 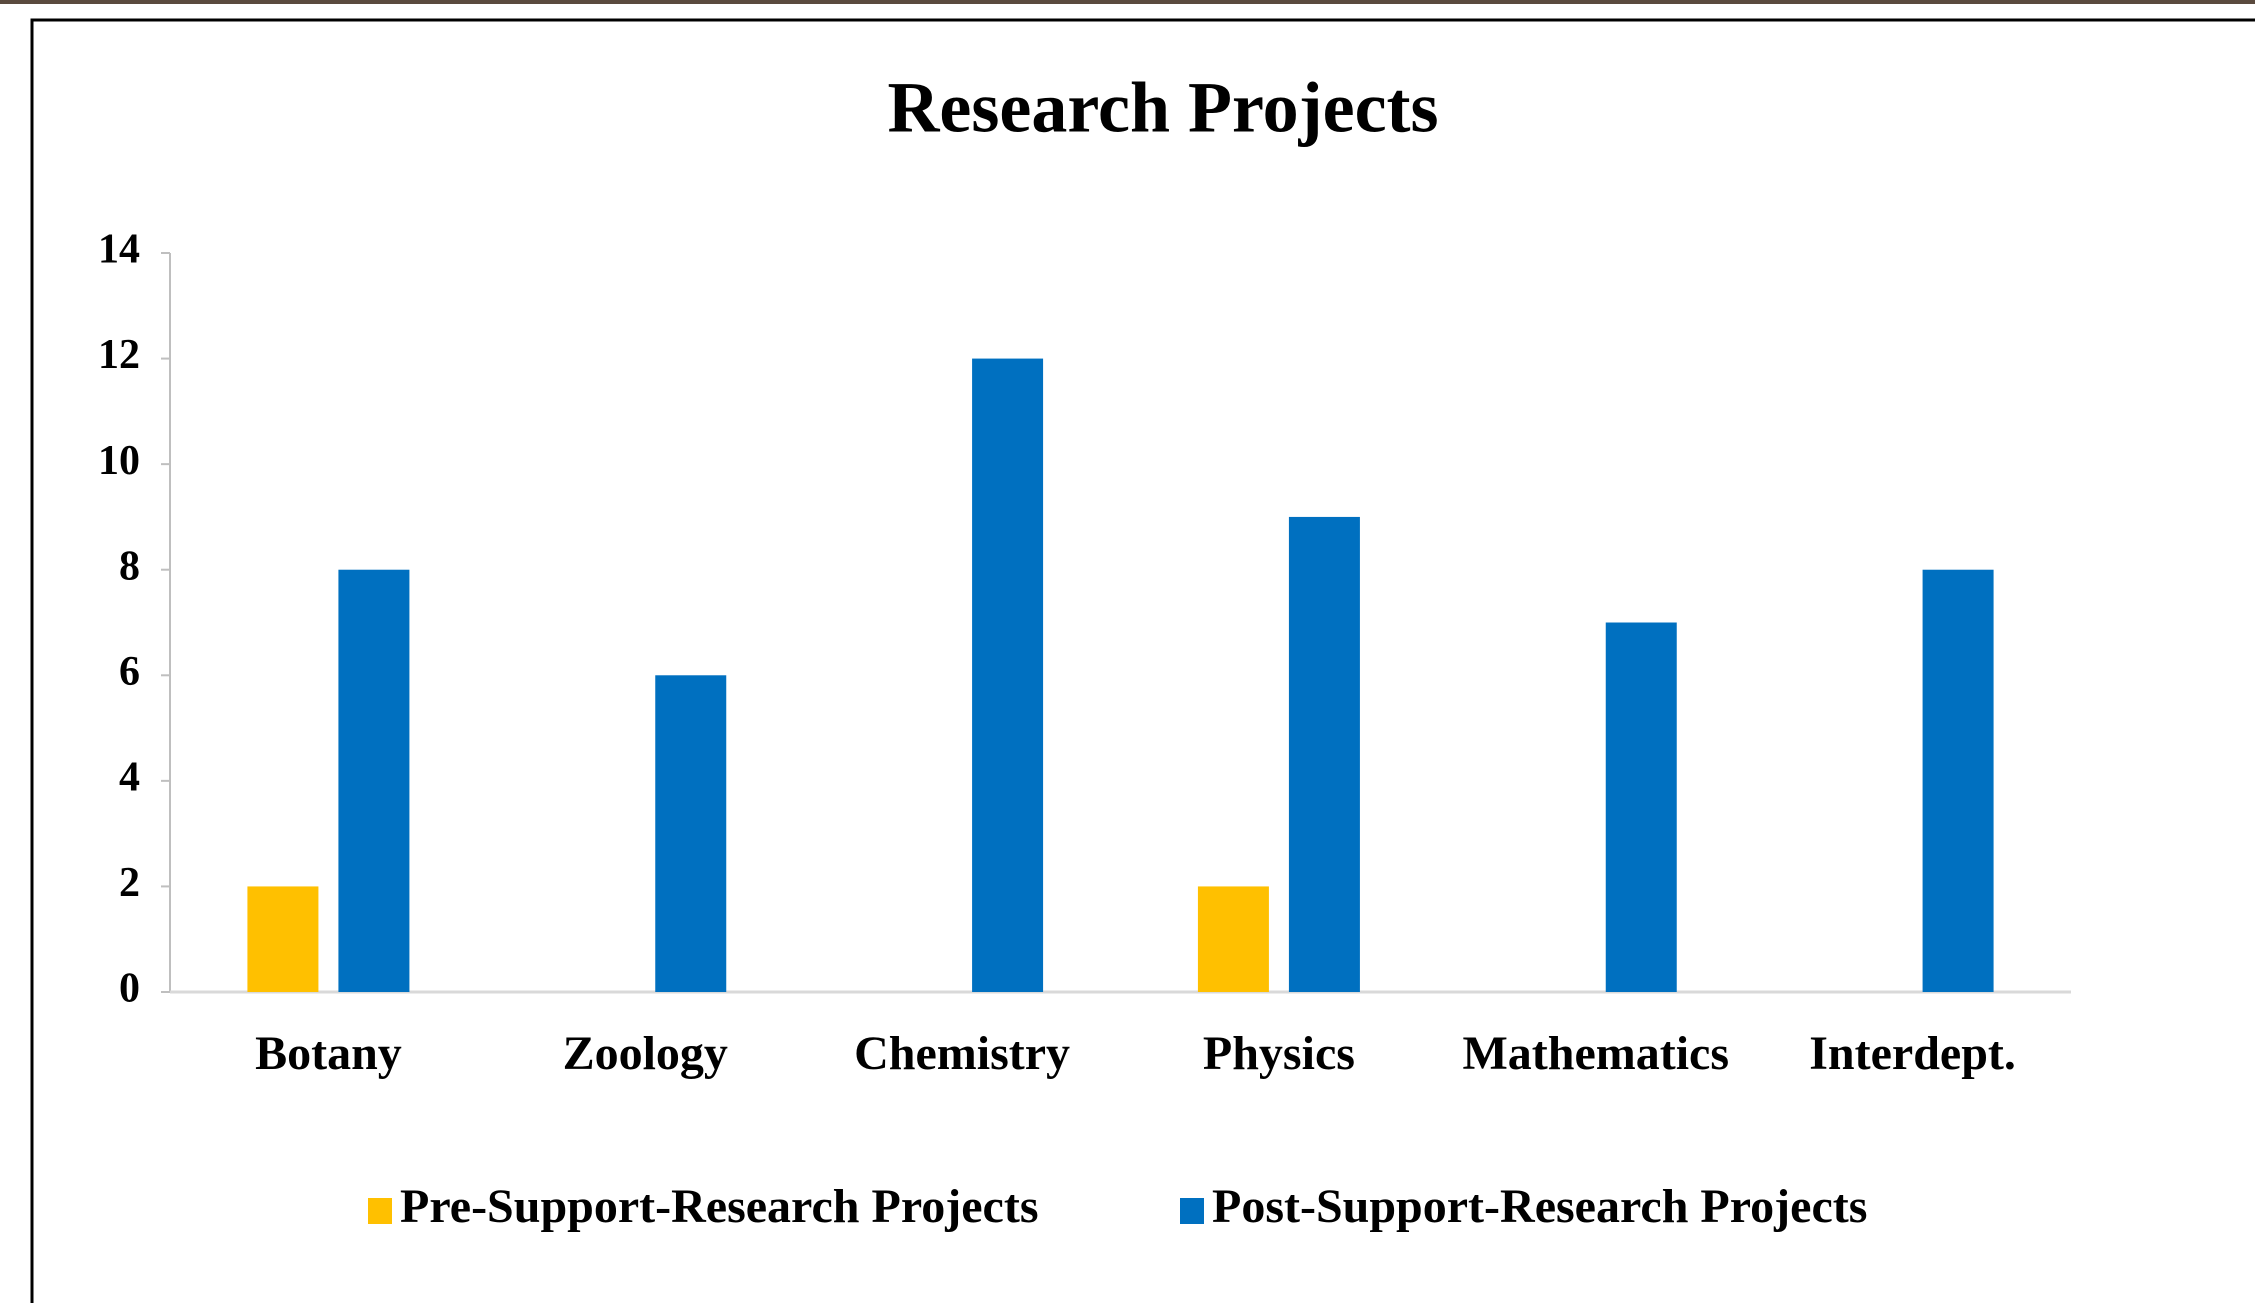 What do you see at coordinates (119, 355) in the screenshot?
I see `y-tick-label: 12` at bounding box center [119, 355].